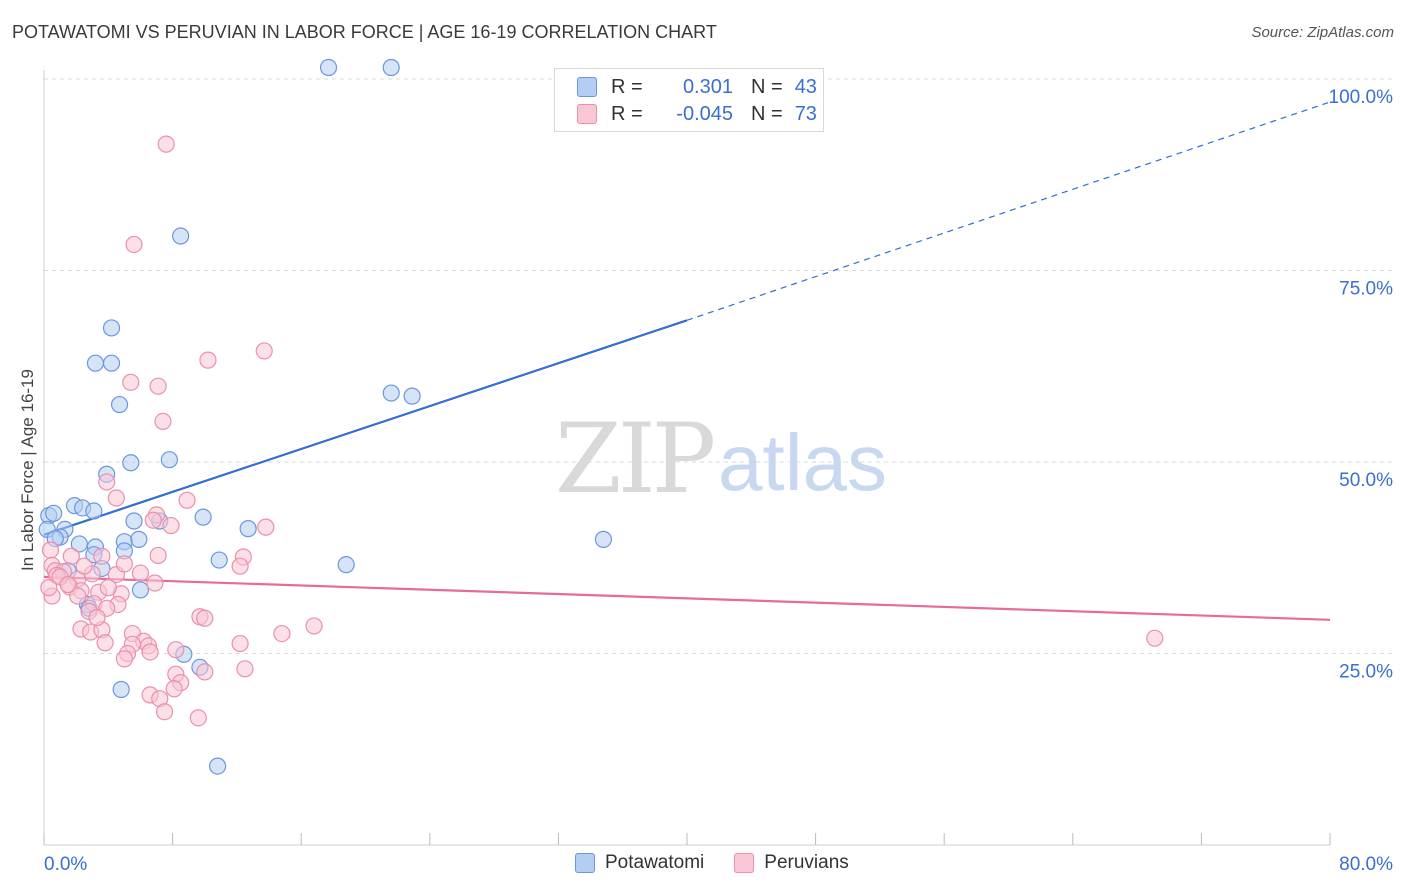 The height and width of the screenshot is (892, 1406). I want to click on watermark-zip: ZIP, so click(634, 459).